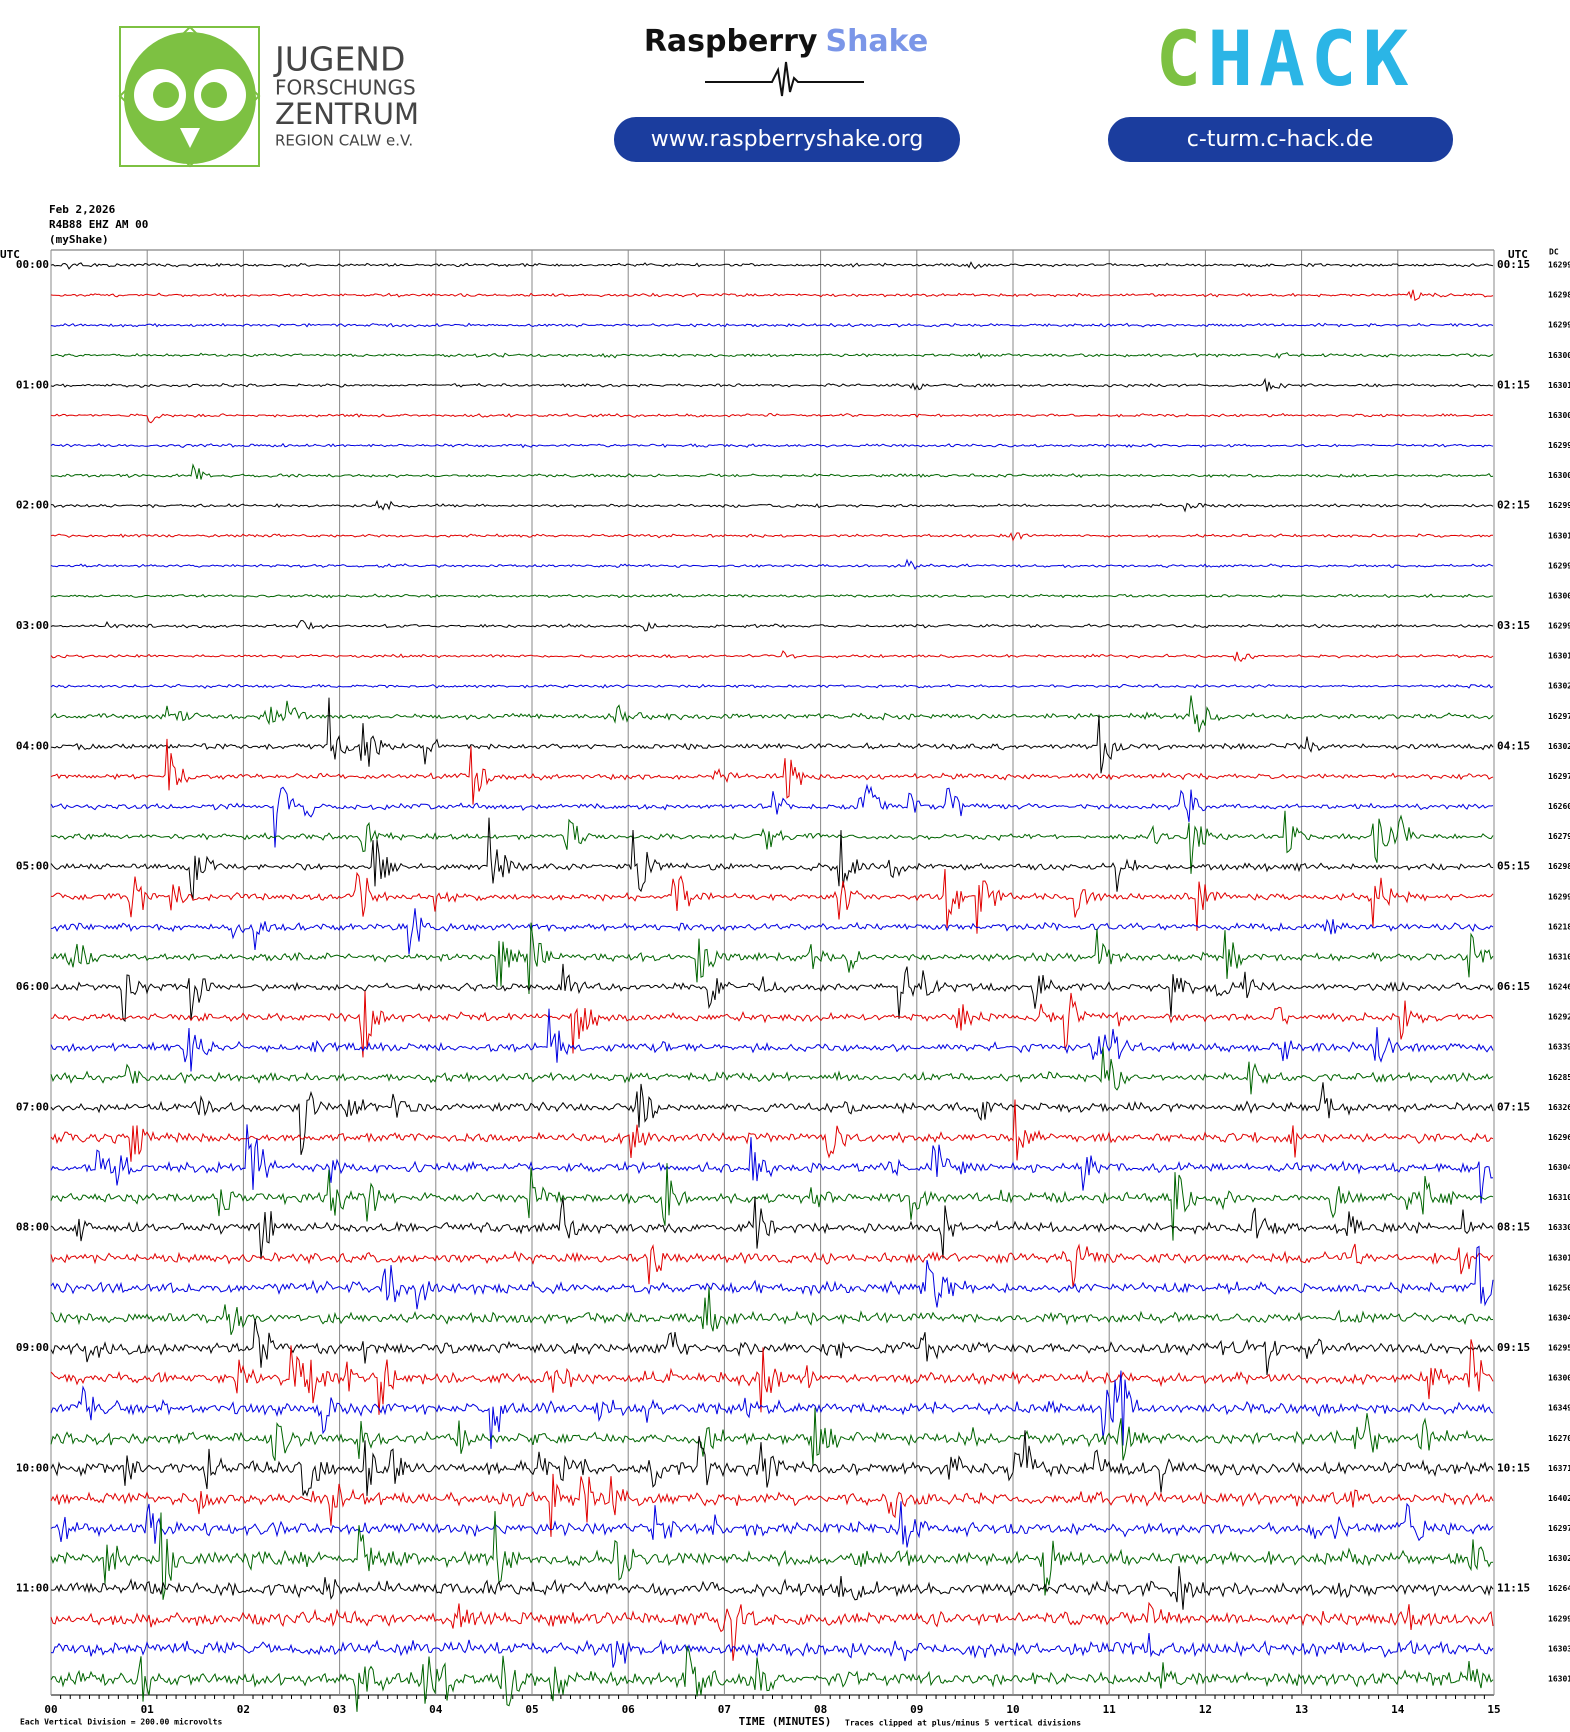 Image resolution: width=1570 pixels, height=1732 pixels. Describe the element at coordinates (214, 95) in the screenshot. I see `logo-pupil` at that location.